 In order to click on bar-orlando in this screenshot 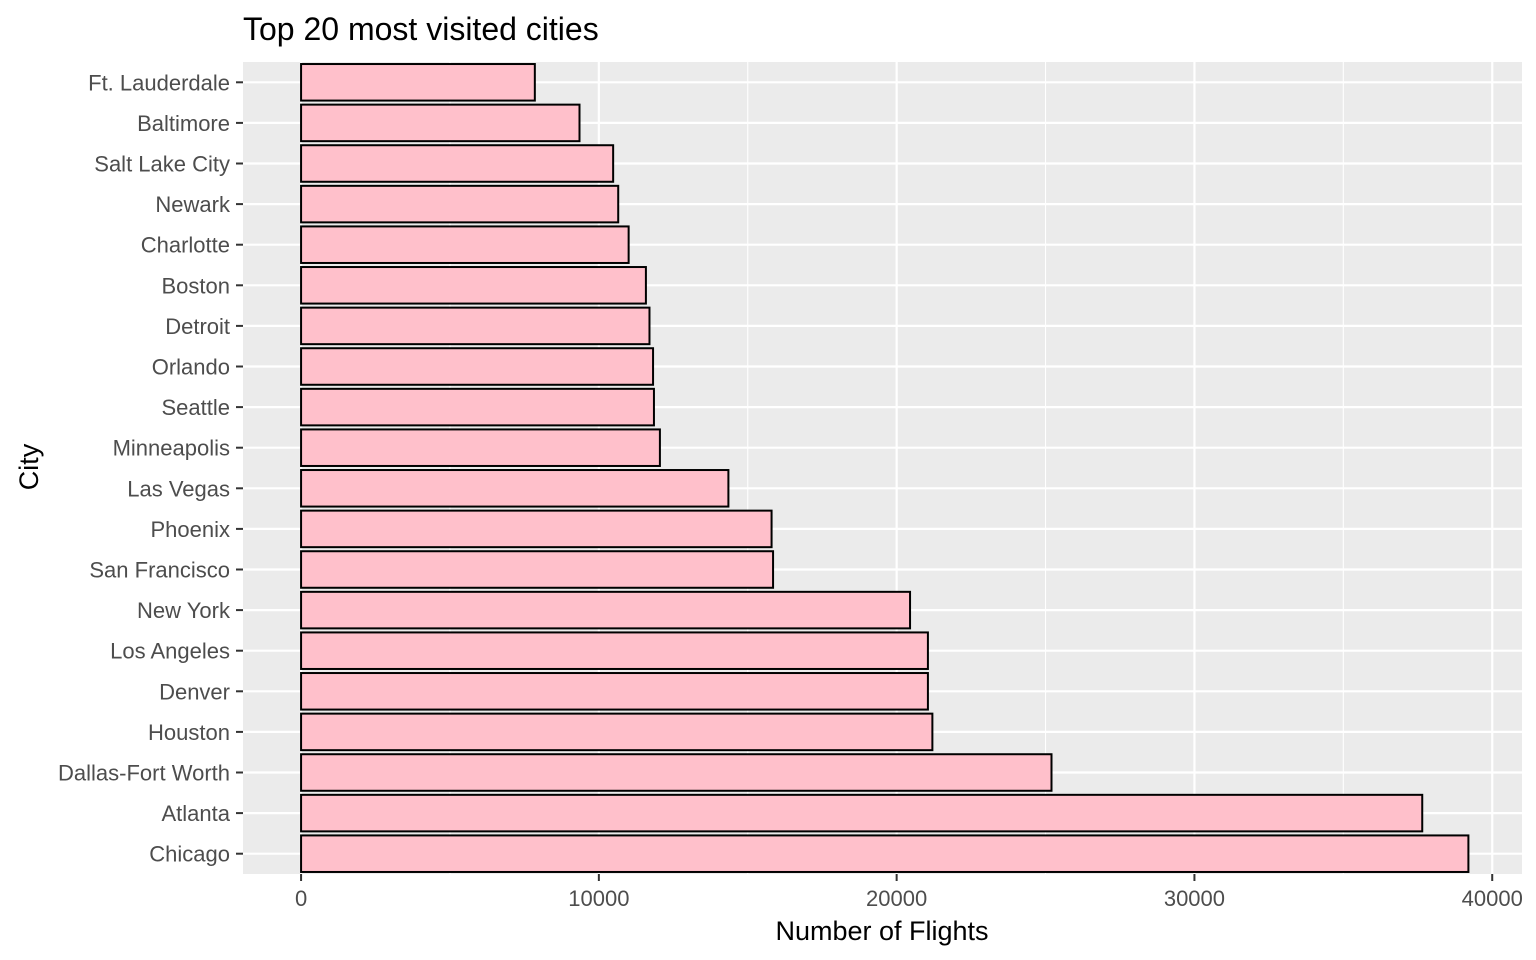, I will do `click(477, 366)`.